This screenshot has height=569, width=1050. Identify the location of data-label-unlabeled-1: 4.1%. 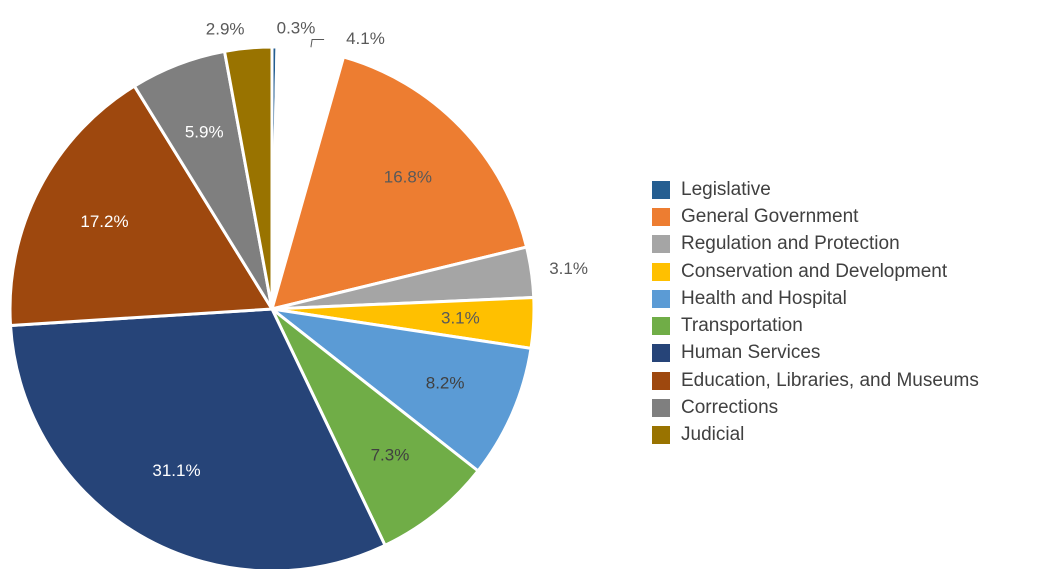
(365, 38).